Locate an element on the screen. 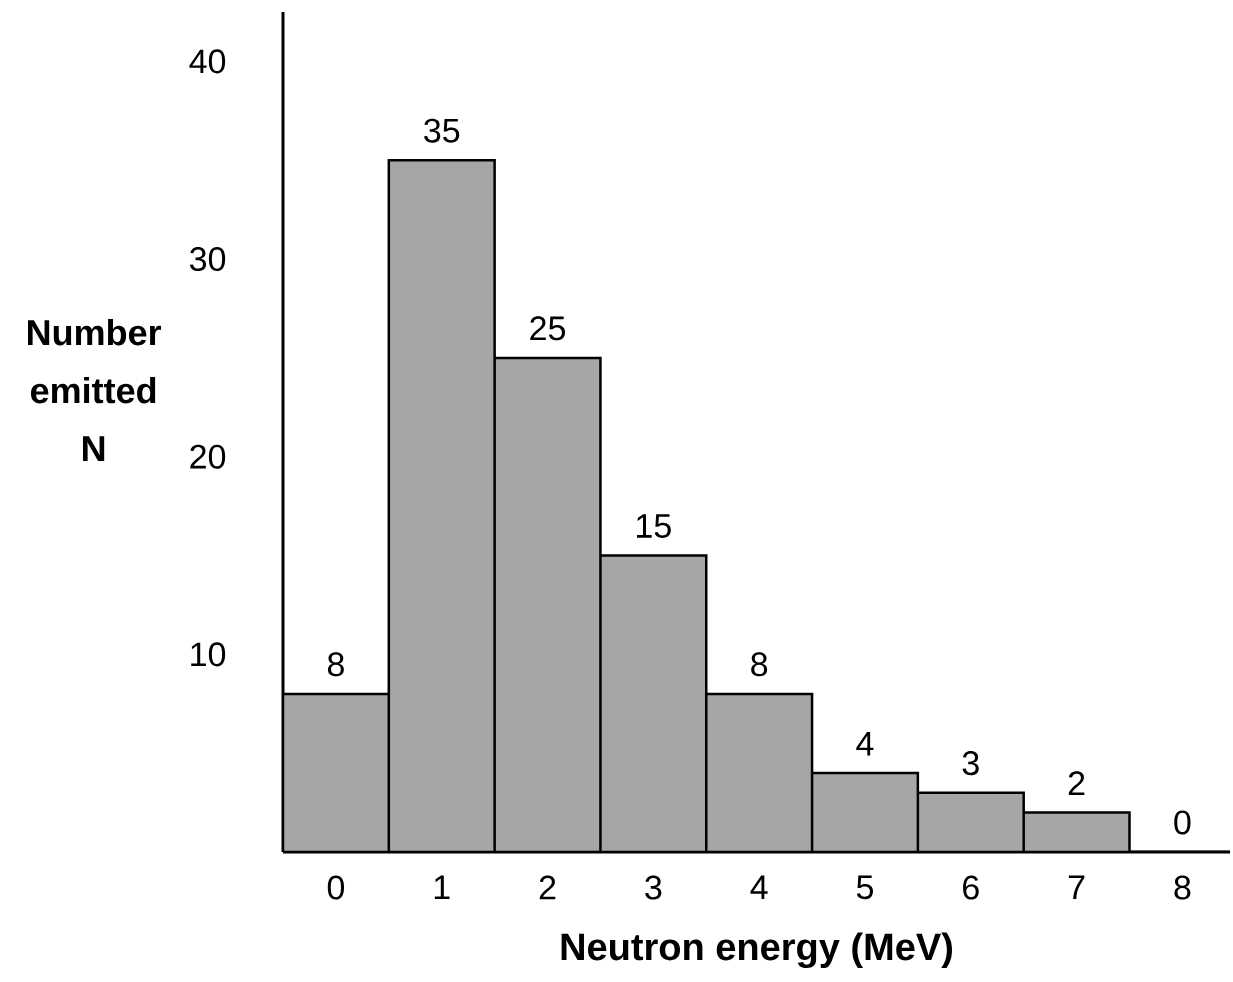  x-tick-label: 1 is located at coordinates (442, 887).